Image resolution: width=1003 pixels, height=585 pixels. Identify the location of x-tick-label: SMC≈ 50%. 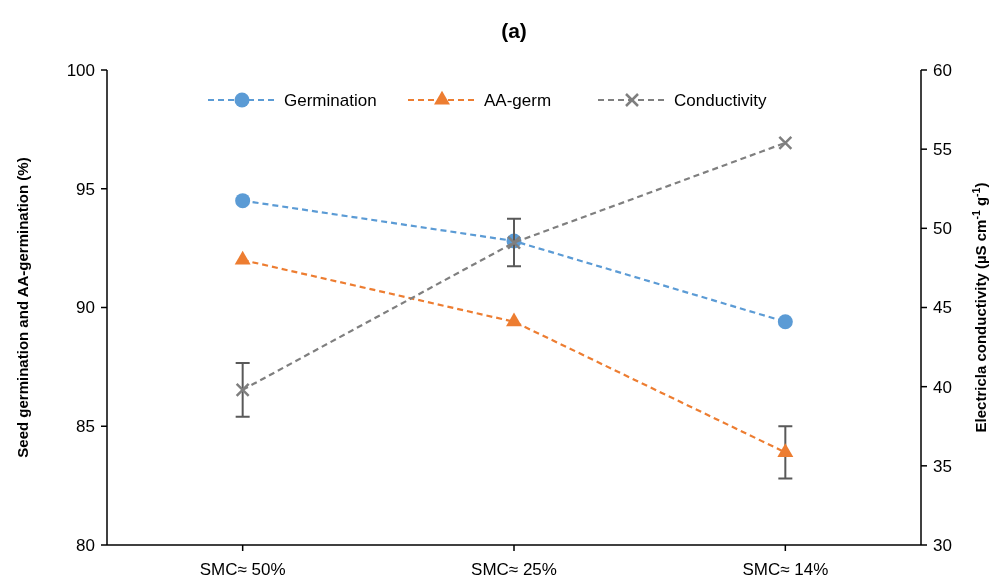
(242, 569).